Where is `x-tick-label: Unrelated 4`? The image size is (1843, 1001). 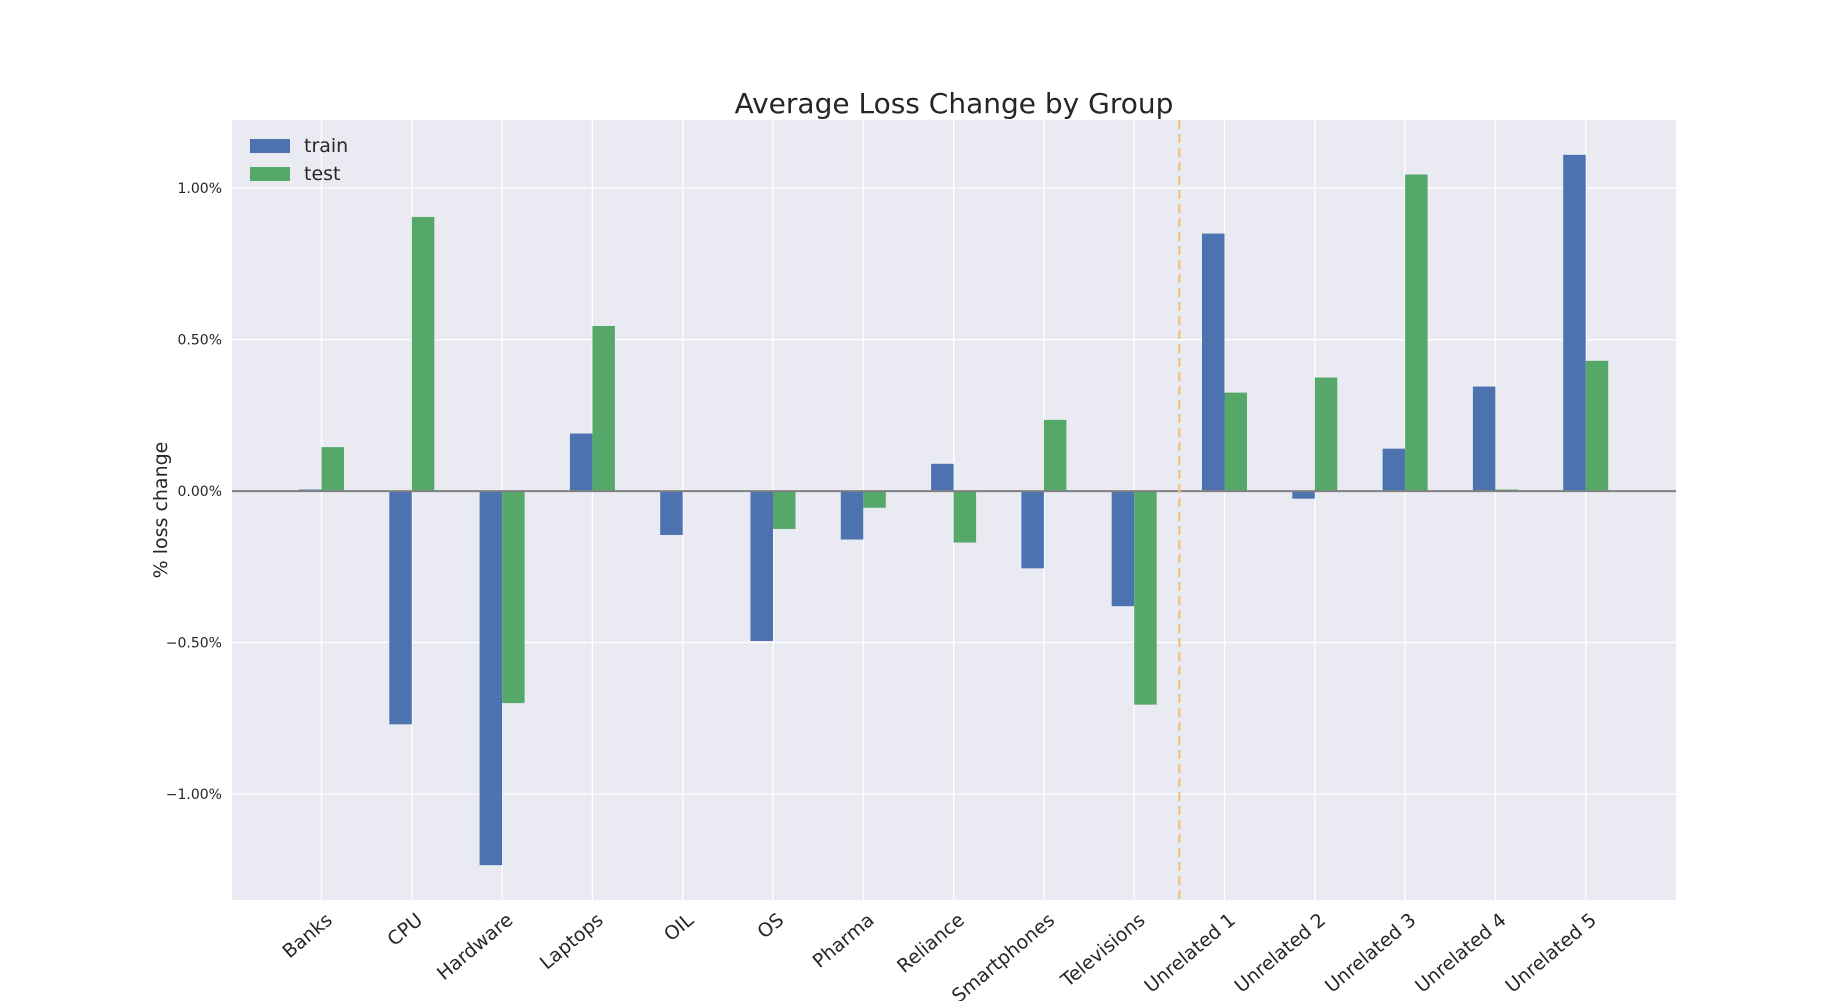
x-tick-label: Unrelated 4 is located at coordinates (1460, 953).